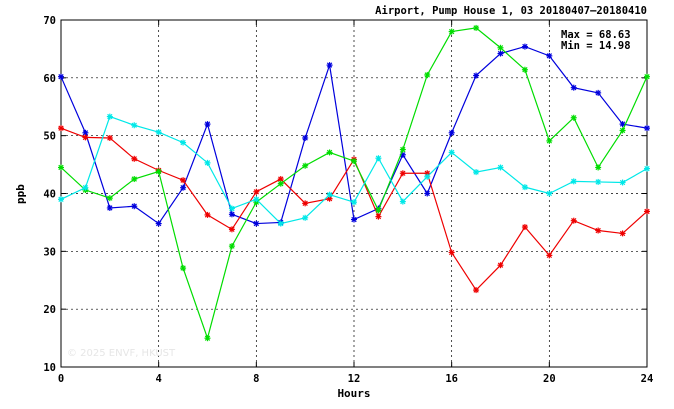 The image size is (674, 409). I want to click on x-tick-label: 12, so click(354, 379).